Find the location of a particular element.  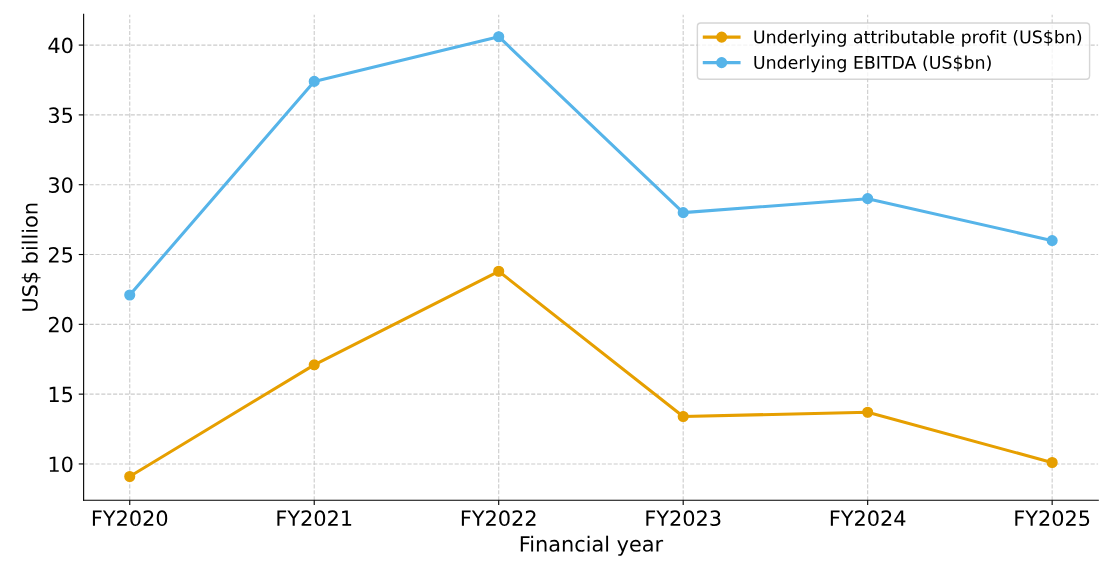

x-tick-label: FY2025 is located at coordinates (1052, 518).